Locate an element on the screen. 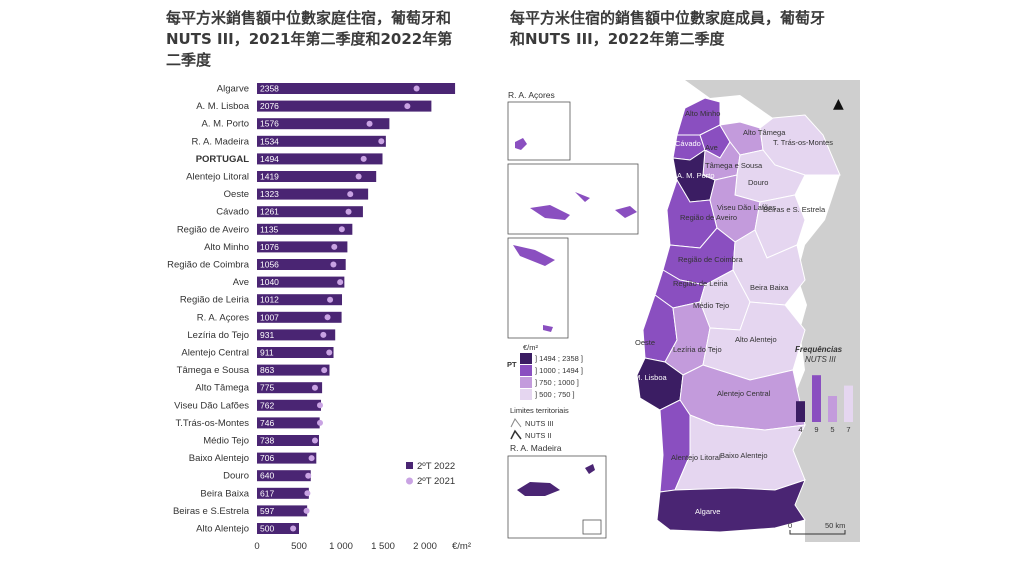 The width and height of the screenshot is (1024, 563). category-label: Ave is located at coordinates (241, 282).